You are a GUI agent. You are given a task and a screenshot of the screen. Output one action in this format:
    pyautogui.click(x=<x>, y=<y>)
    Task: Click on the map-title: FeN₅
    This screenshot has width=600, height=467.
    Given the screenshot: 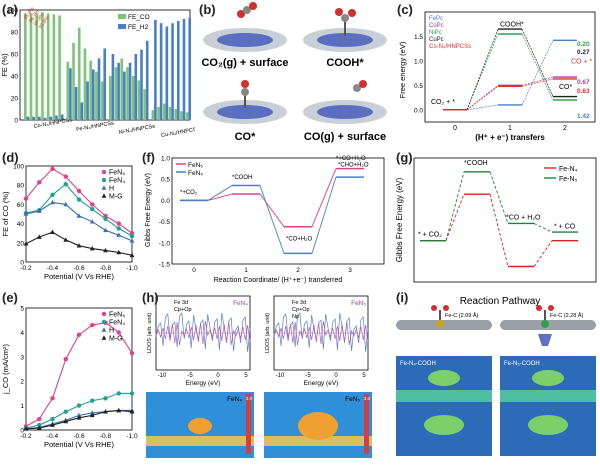 What is the action you would take?
    pyautogui.click(x=352, y=399)
    